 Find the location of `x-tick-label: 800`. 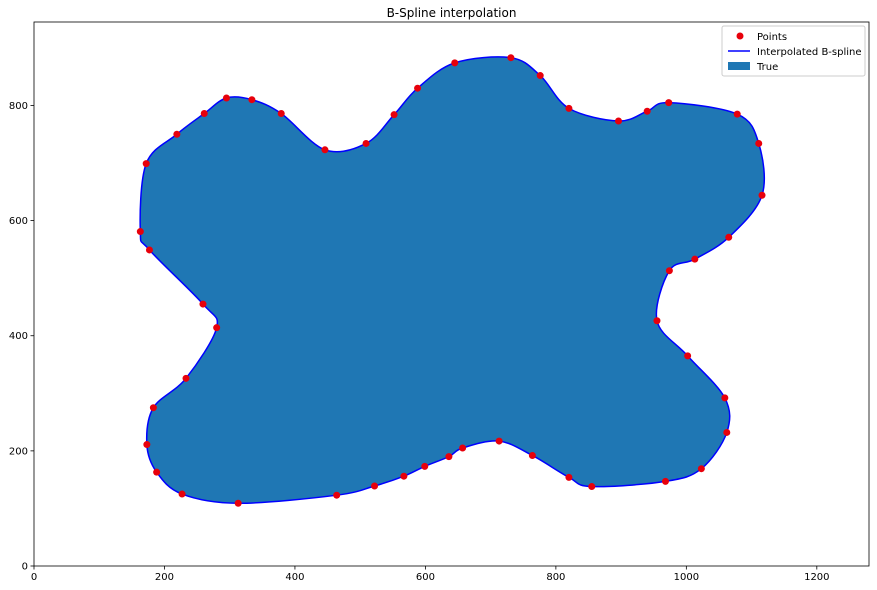

x-tick-label: 800 is located at coordinates (555, 577).